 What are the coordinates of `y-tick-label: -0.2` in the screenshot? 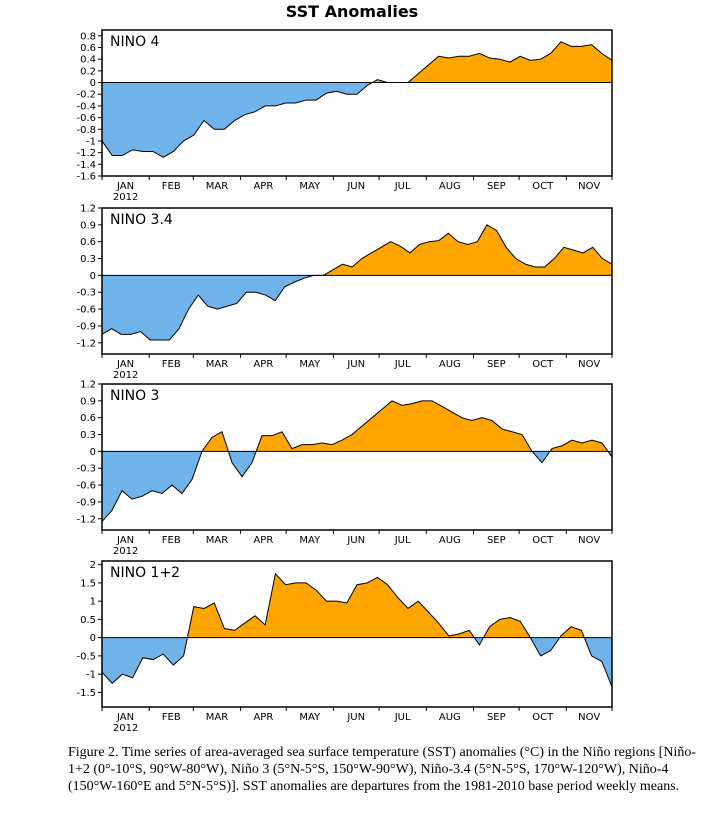 It's located at (86, 95).